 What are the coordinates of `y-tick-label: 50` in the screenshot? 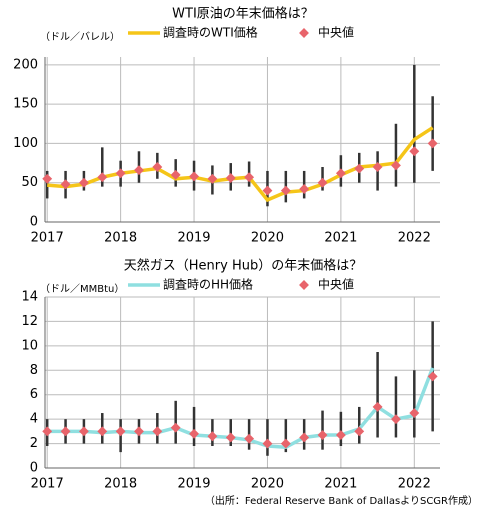 It's located at (29, 182).